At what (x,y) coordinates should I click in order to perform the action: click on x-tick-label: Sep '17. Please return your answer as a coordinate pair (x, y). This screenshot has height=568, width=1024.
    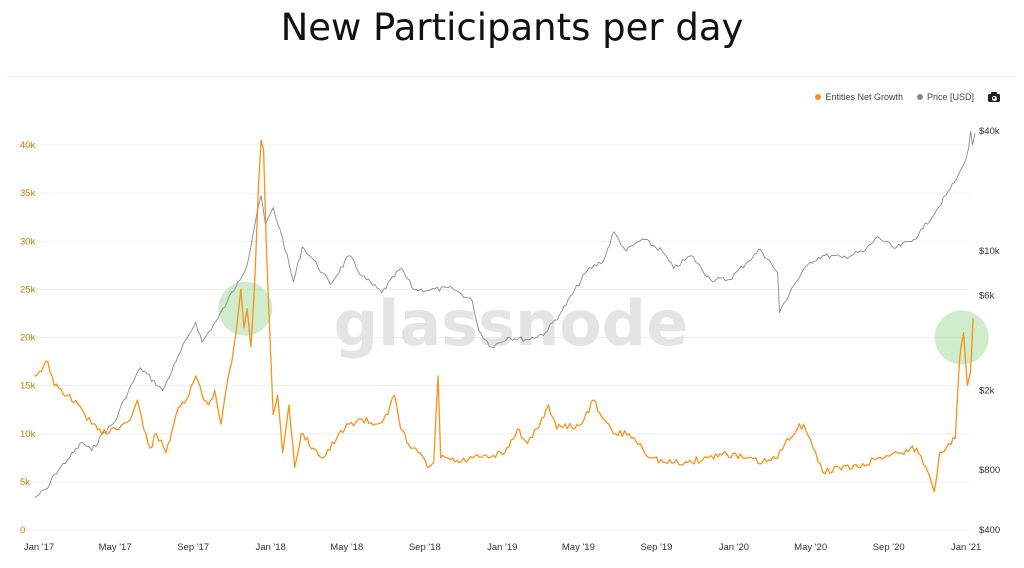
    Looking at the image, I should click on (193, 547).